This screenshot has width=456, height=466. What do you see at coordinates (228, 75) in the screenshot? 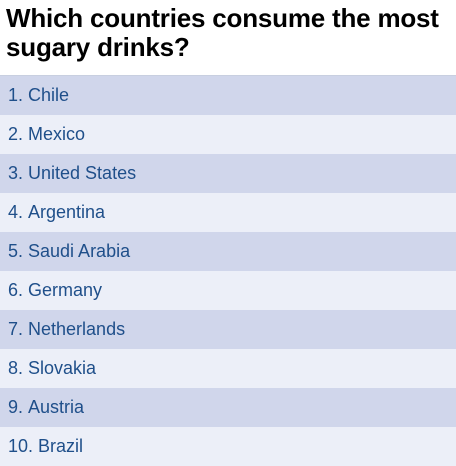
I see `title-divider` at bounding box center [228, 75].